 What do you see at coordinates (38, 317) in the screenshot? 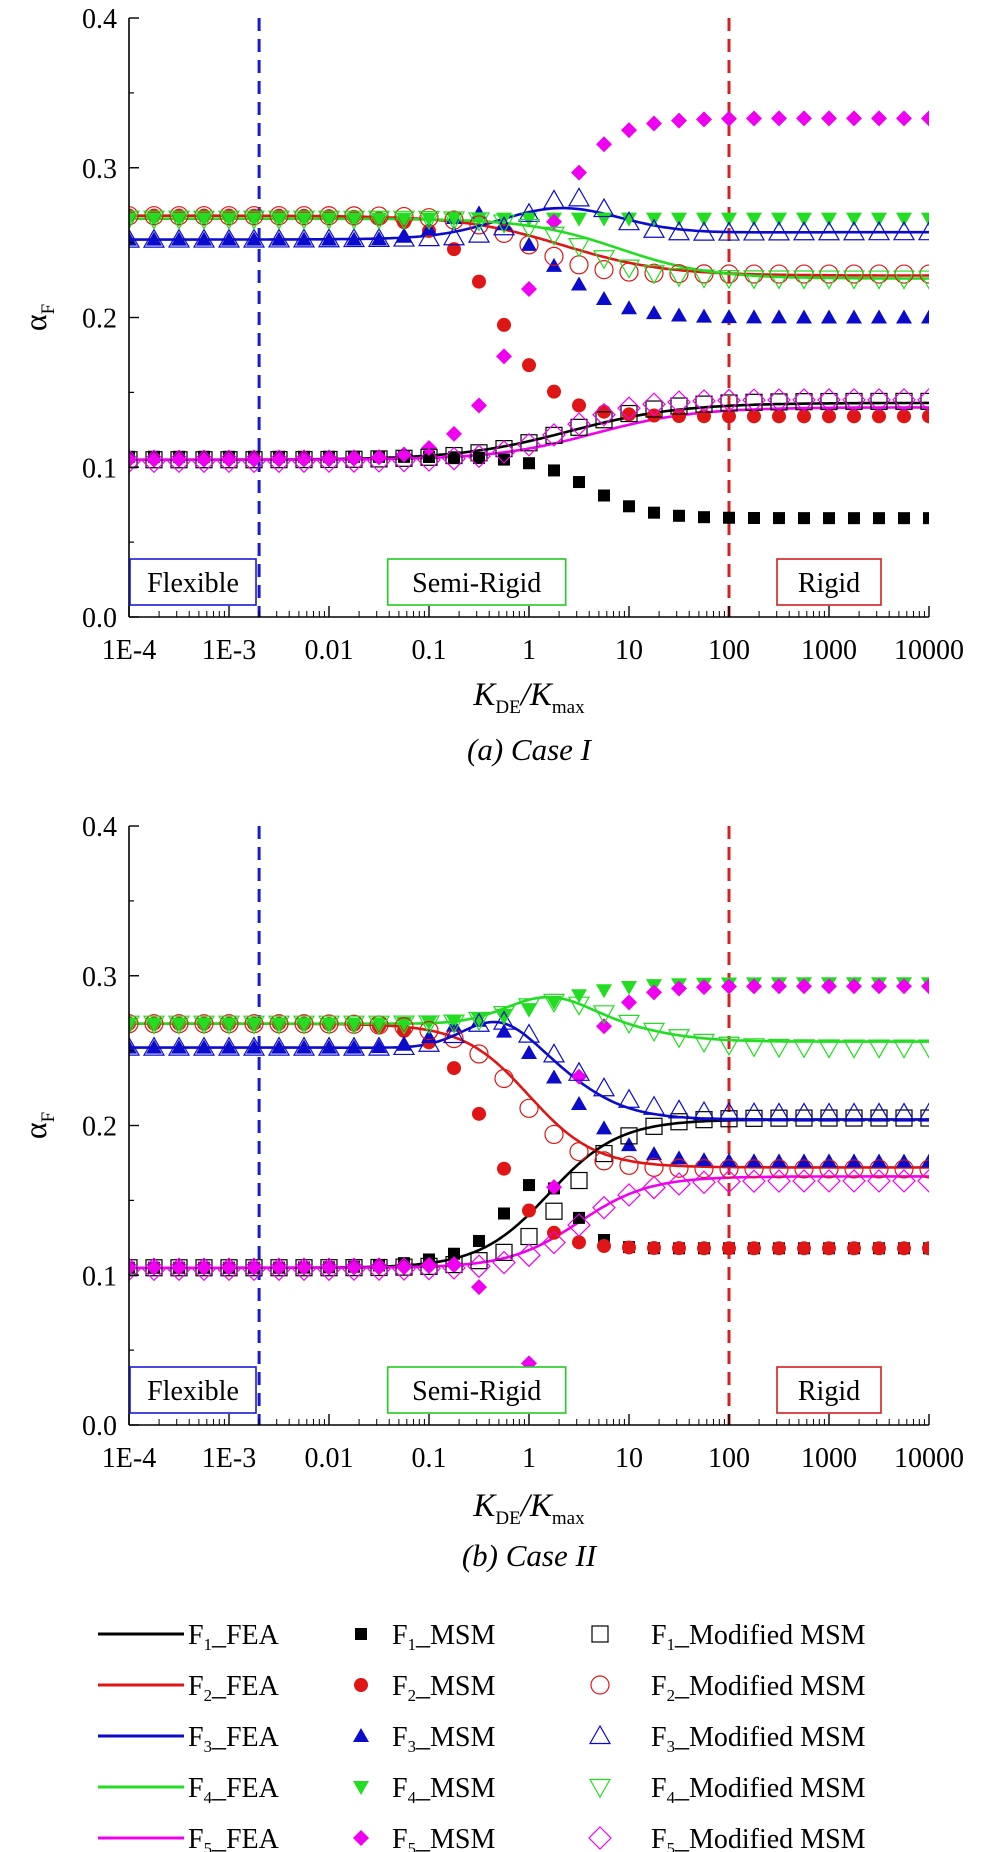
I see `y-axis-label: αF` at bounding box center [38, 317].